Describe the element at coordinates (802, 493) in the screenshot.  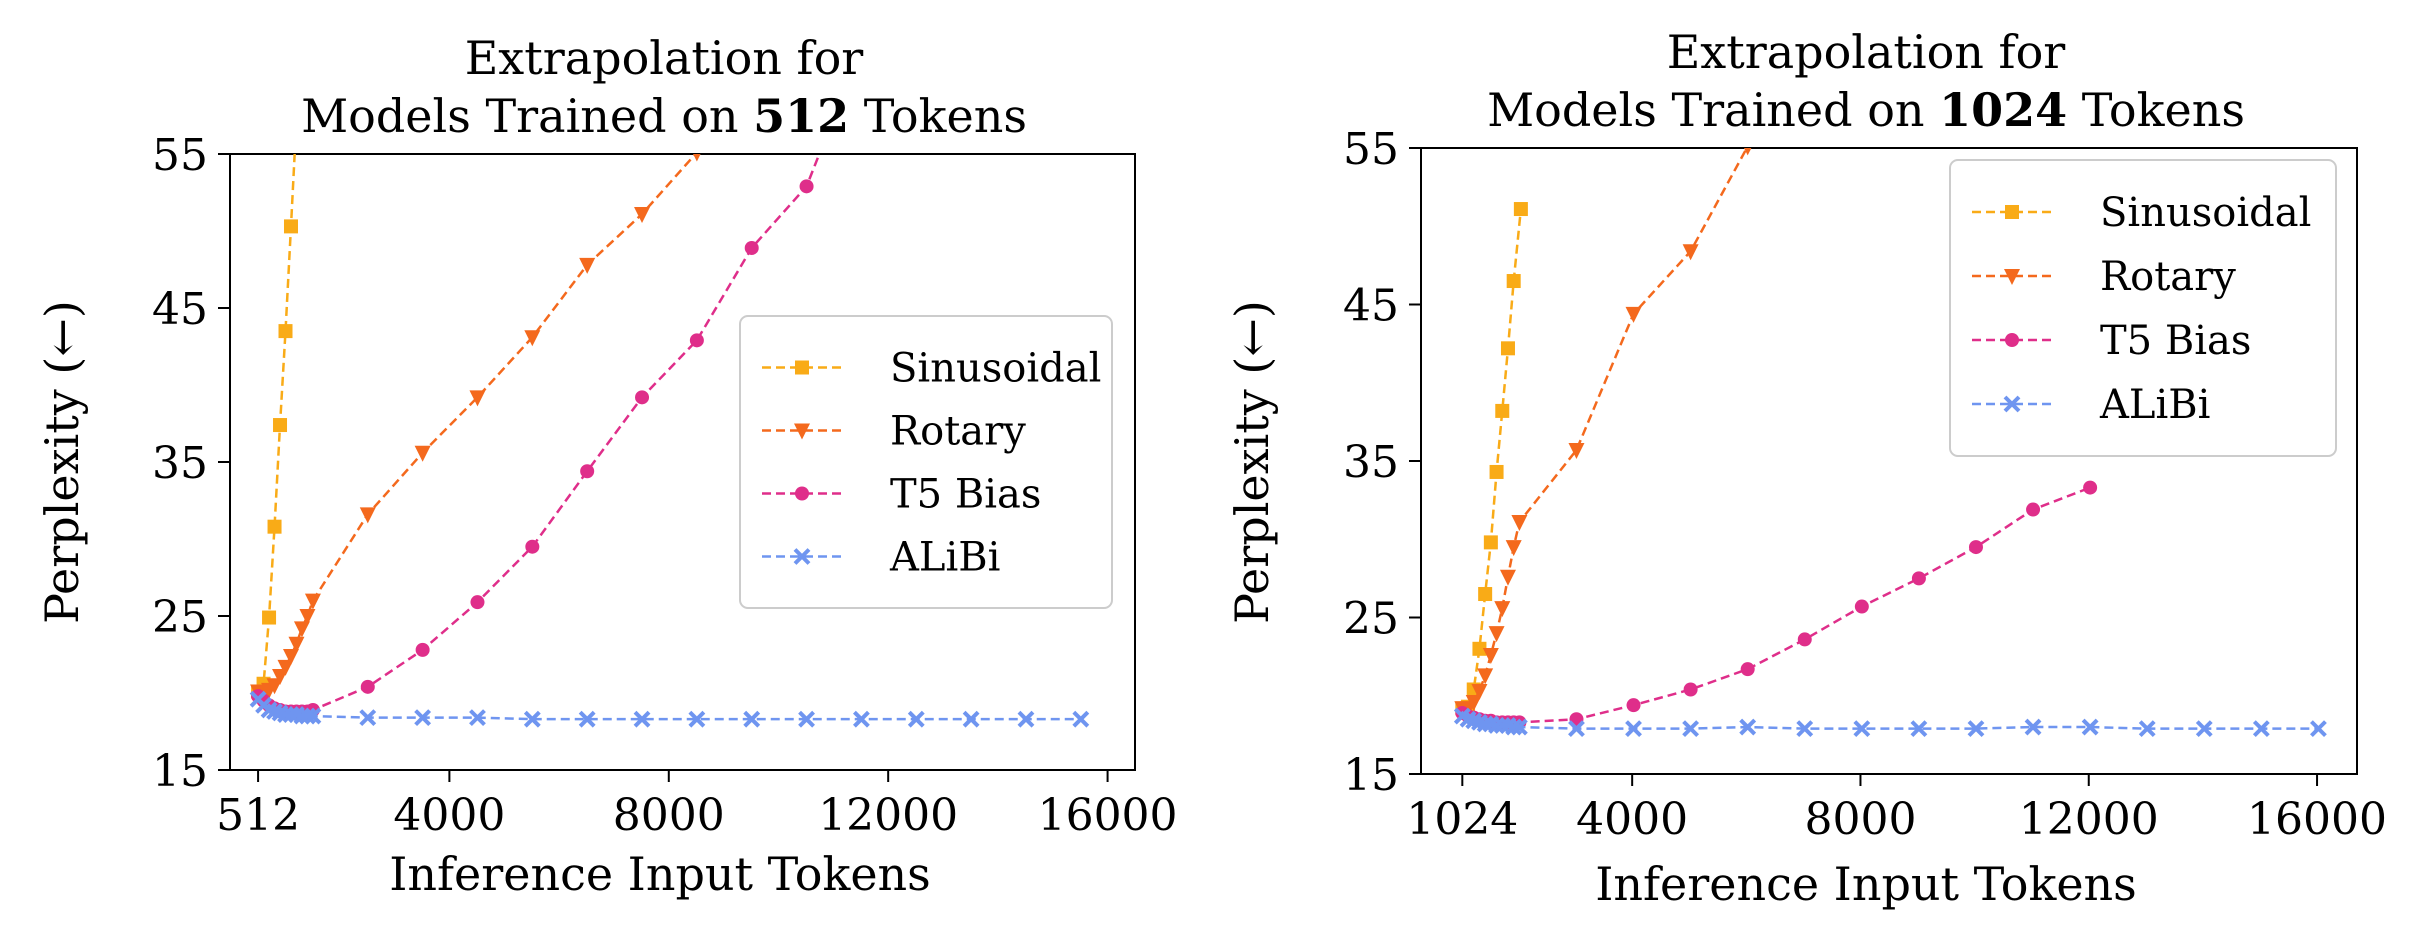
I see `legend-marker-t5` at that location.